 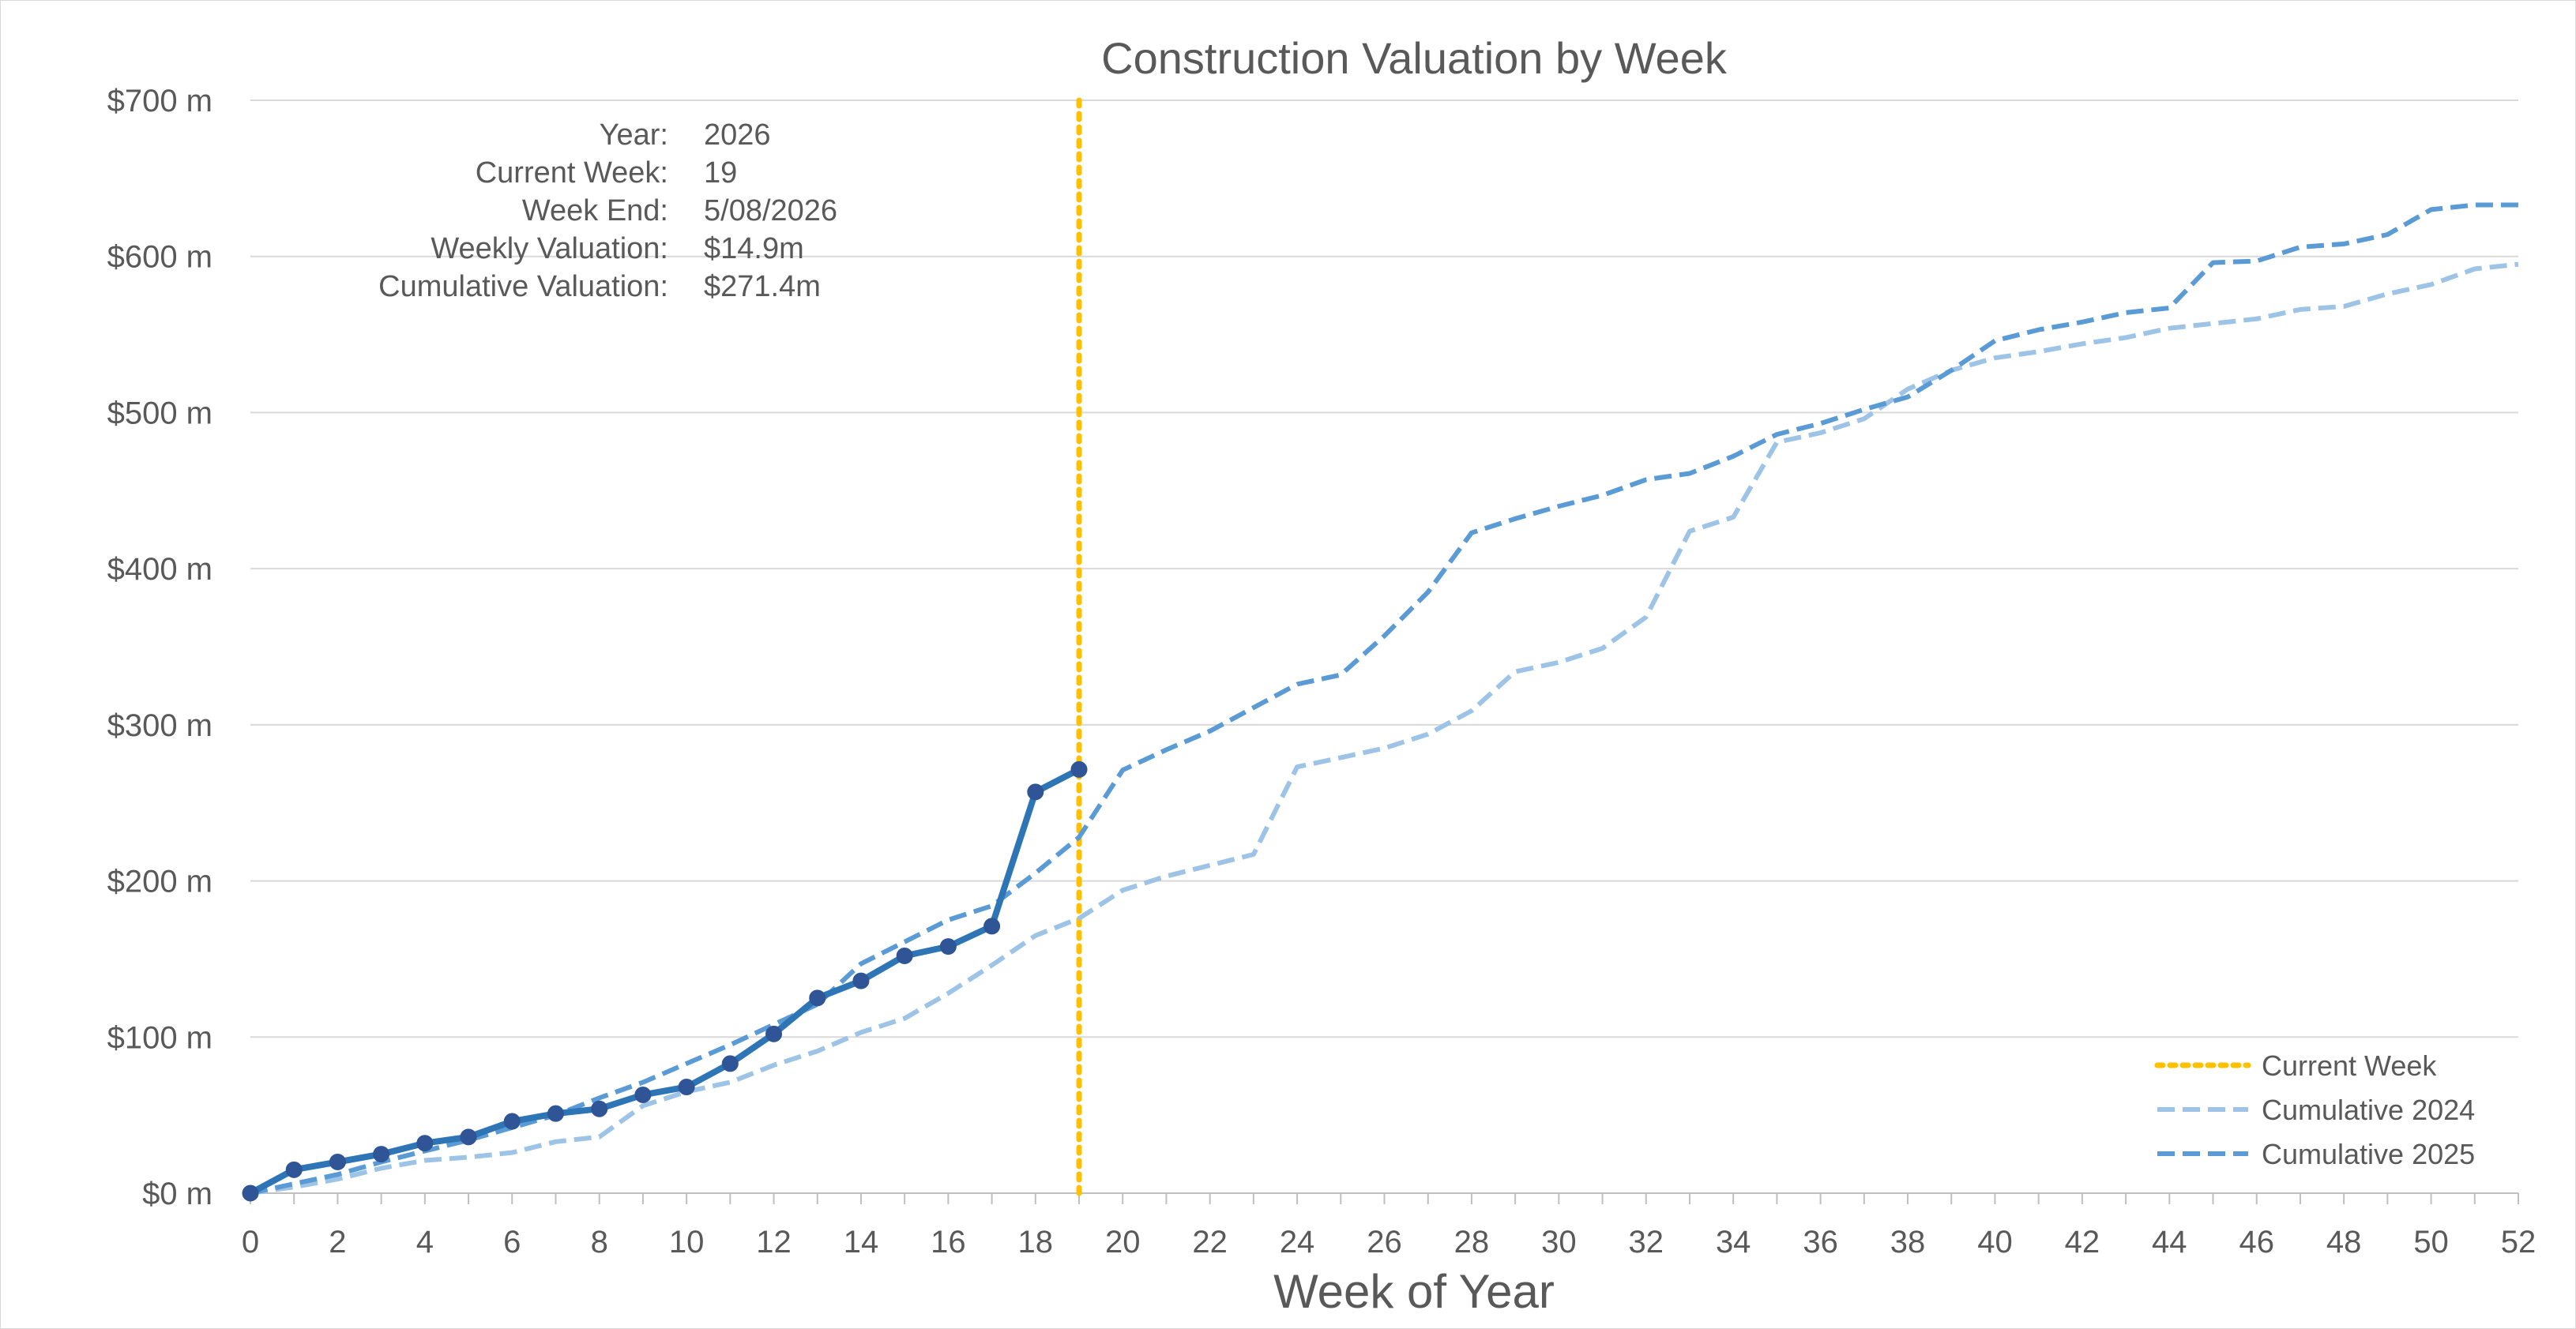 I want to click on legend-label: Current Week, so click(x=2350, y=1065).